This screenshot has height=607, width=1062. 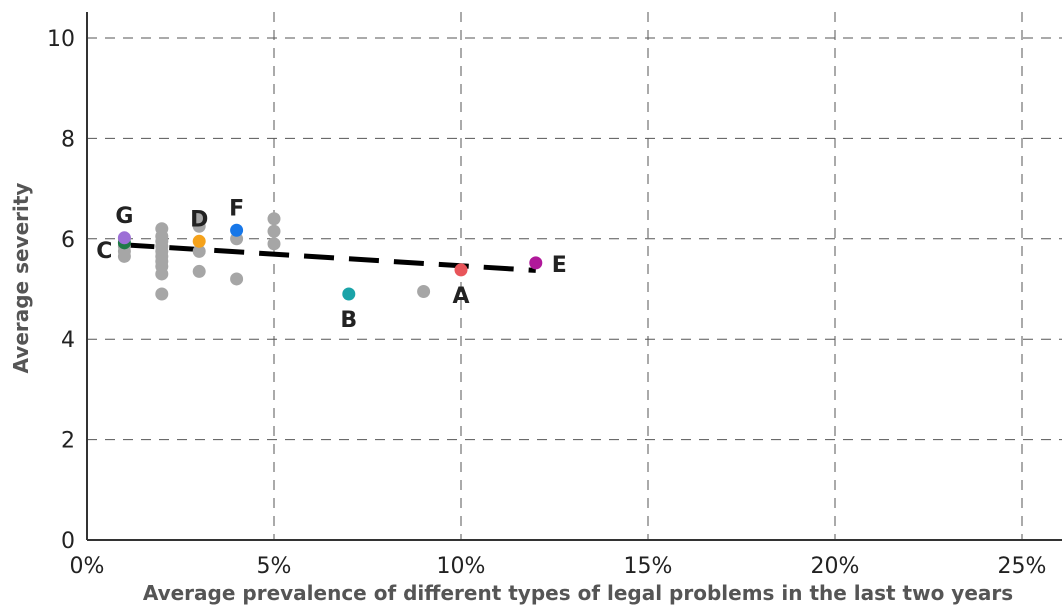 I want to click on point-label-b: B, so click(x=348, y=320).